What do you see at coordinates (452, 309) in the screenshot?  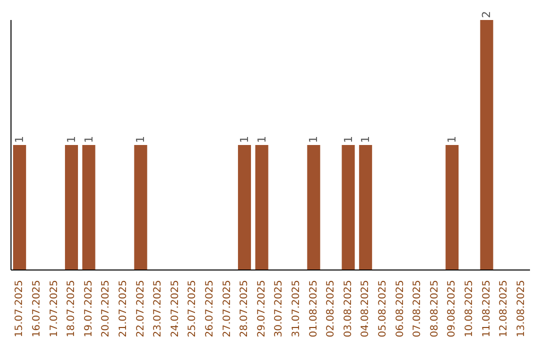 I see `x-tick-label: 09.08.2025` at bounding box center [452, 309].